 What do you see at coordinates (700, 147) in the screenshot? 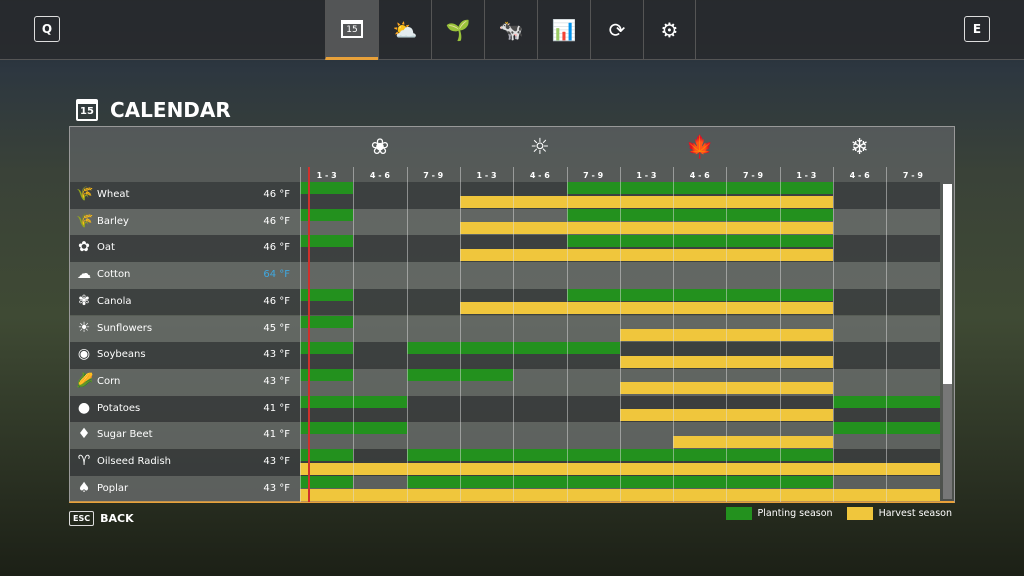
I see `autumn-icon: 🍁` at bounding box center [700, 147].